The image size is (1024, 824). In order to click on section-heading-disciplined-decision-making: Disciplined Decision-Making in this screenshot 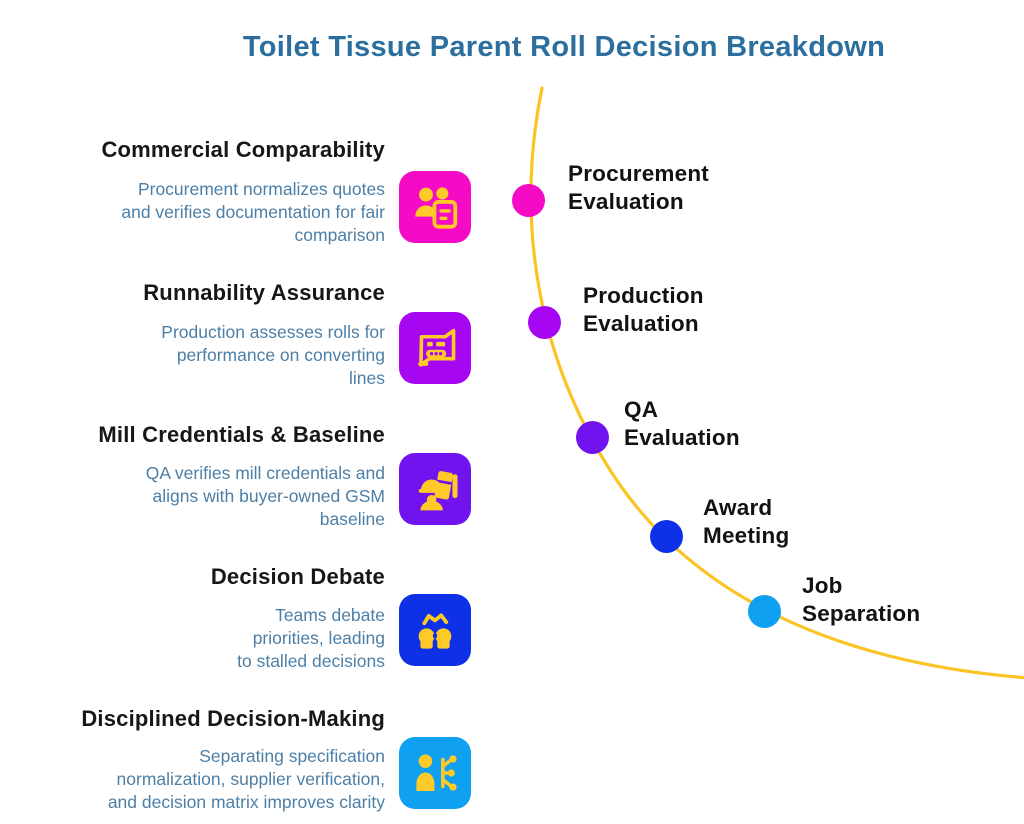, I will do `click(233, 718)`.